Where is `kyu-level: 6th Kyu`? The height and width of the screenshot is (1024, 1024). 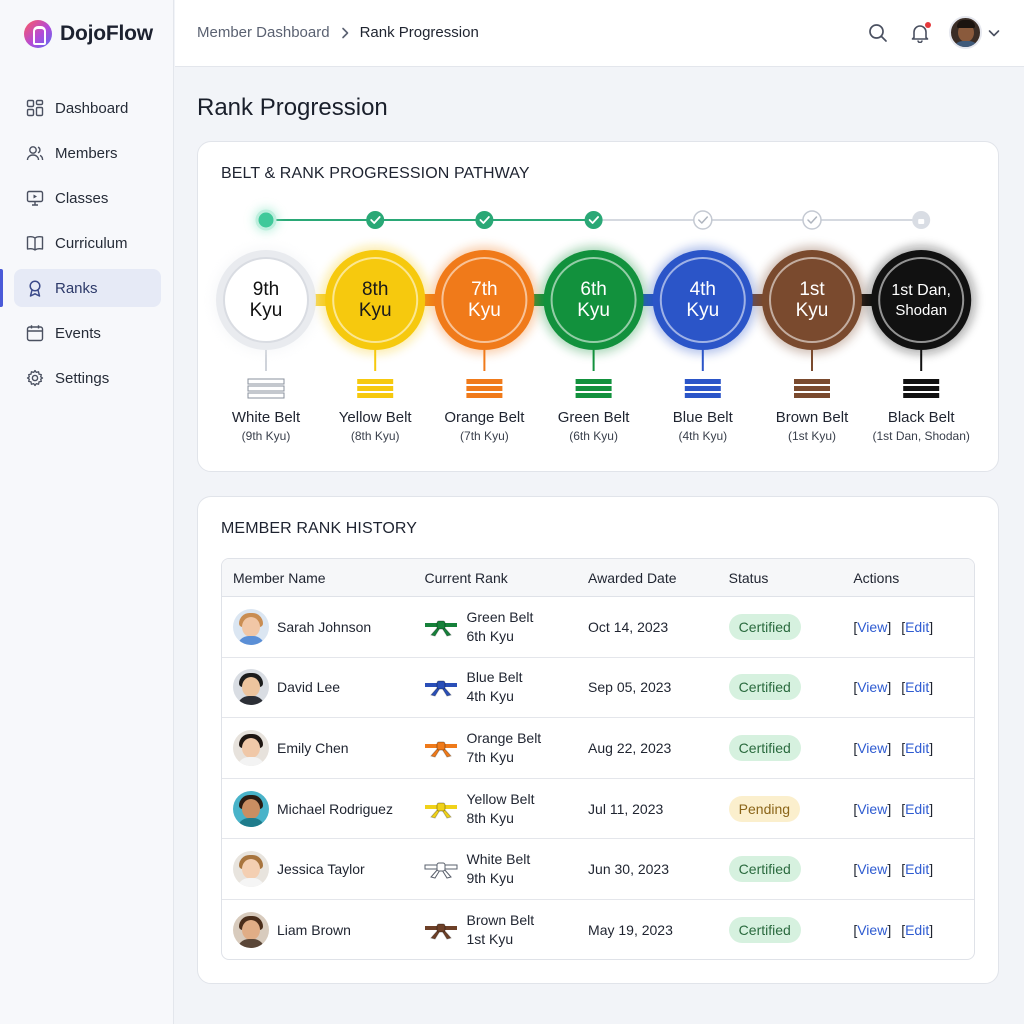 kyu-level: 6th Kyu is located at coordinates (490, 635).